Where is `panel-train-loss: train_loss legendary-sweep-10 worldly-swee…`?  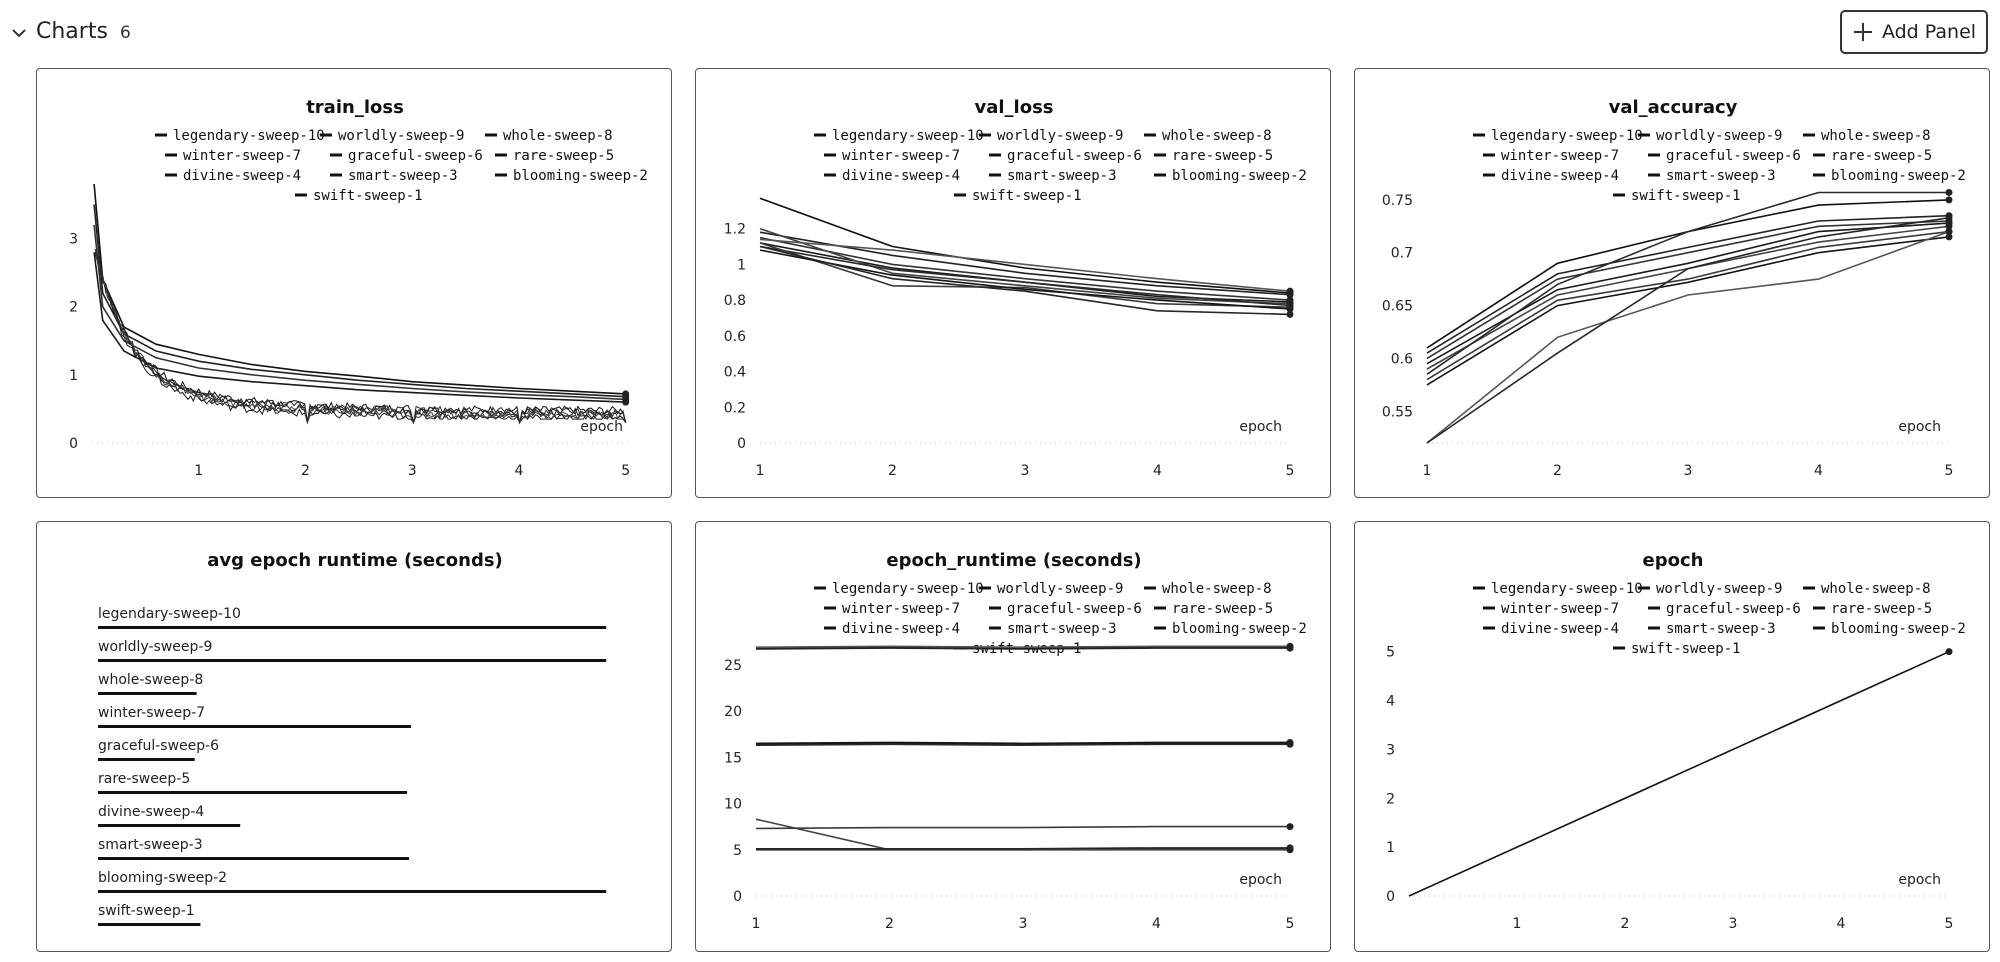
panel-train-loss: train_loss legendary-sweep-10 worldly-swee… is located at coordinates (354, 283).